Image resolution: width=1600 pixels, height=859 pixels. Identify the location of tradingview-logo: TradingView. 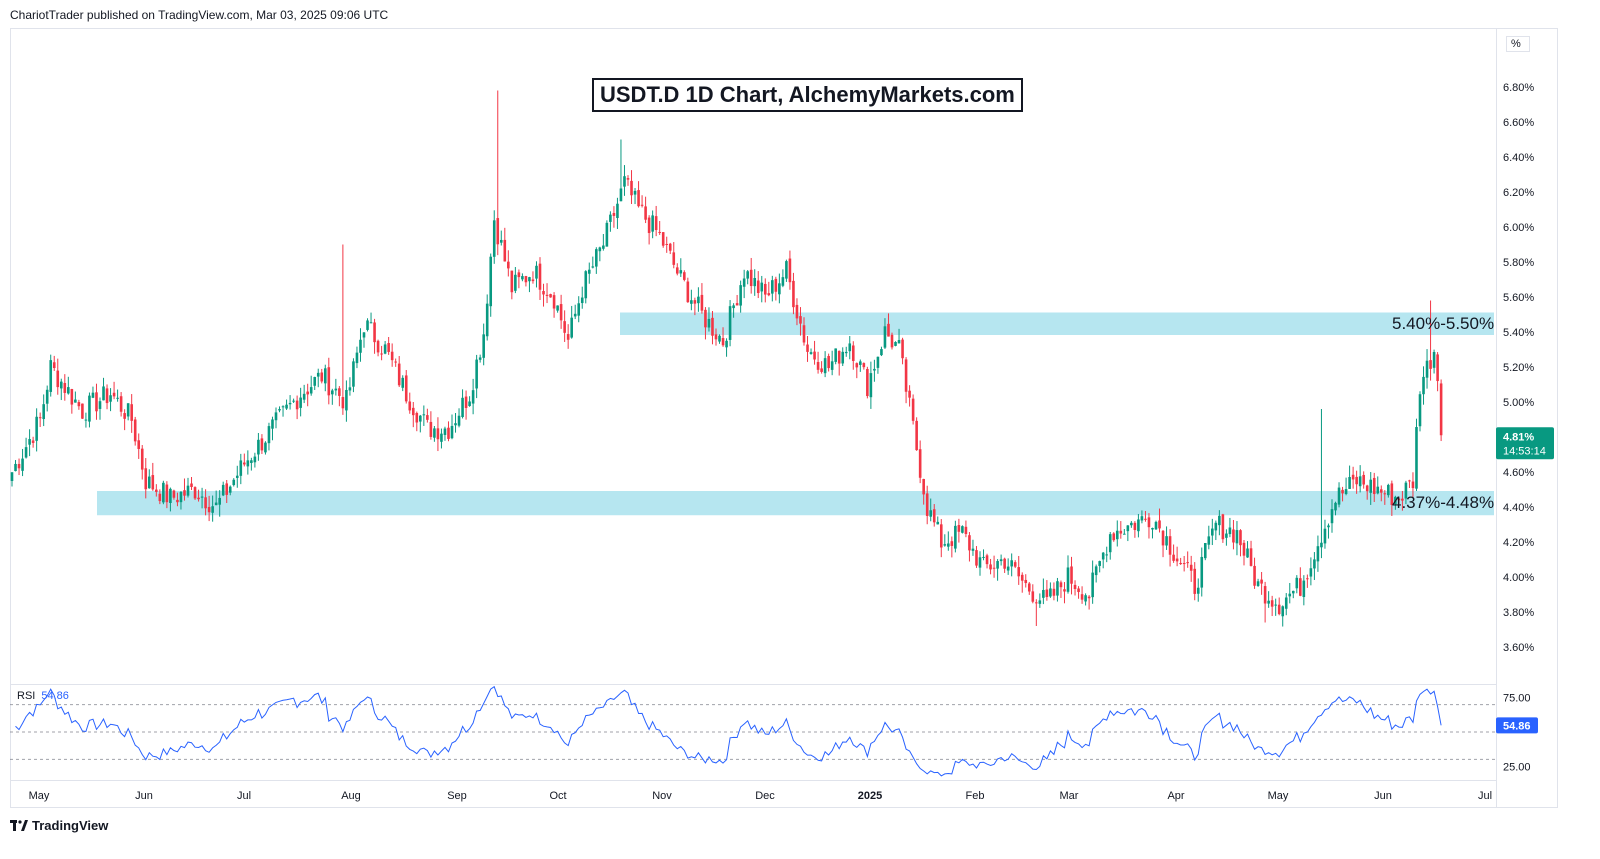
(59, 825).